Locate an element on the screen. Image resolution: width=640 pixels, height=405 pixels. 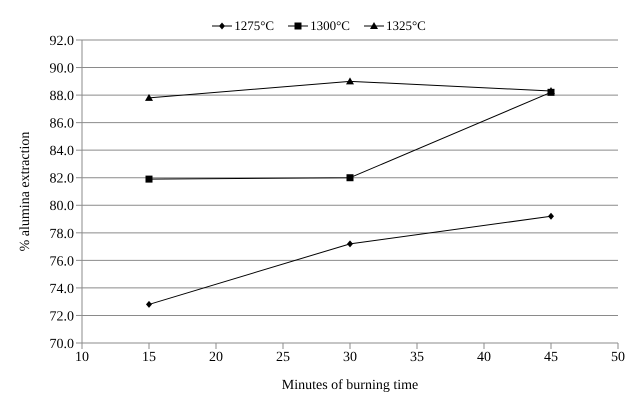
x-tick-label: 20 is located at coordinates (216, 357).